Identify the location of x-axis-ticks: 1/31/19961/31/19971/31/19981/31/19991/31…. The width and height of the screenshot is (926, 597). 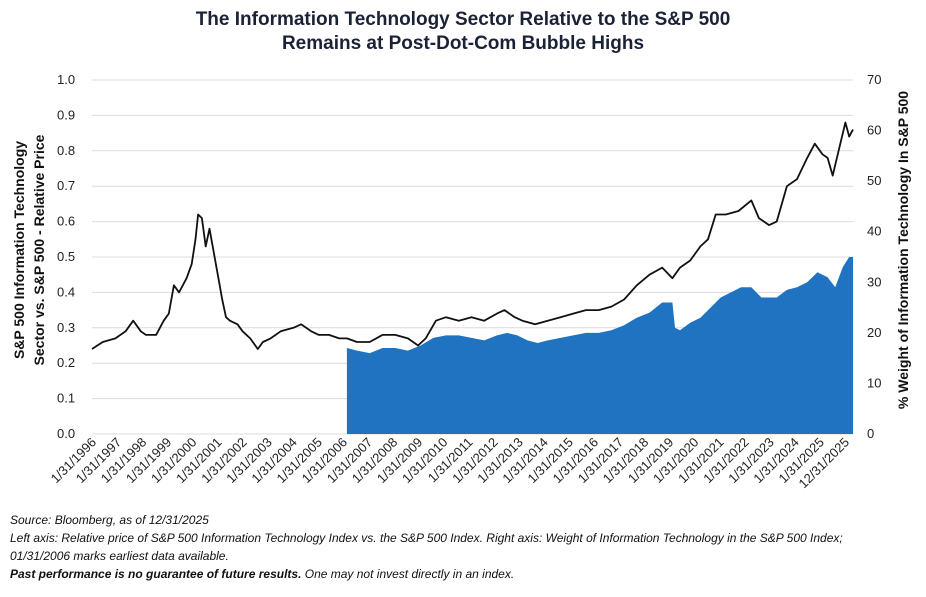
(450, 463).